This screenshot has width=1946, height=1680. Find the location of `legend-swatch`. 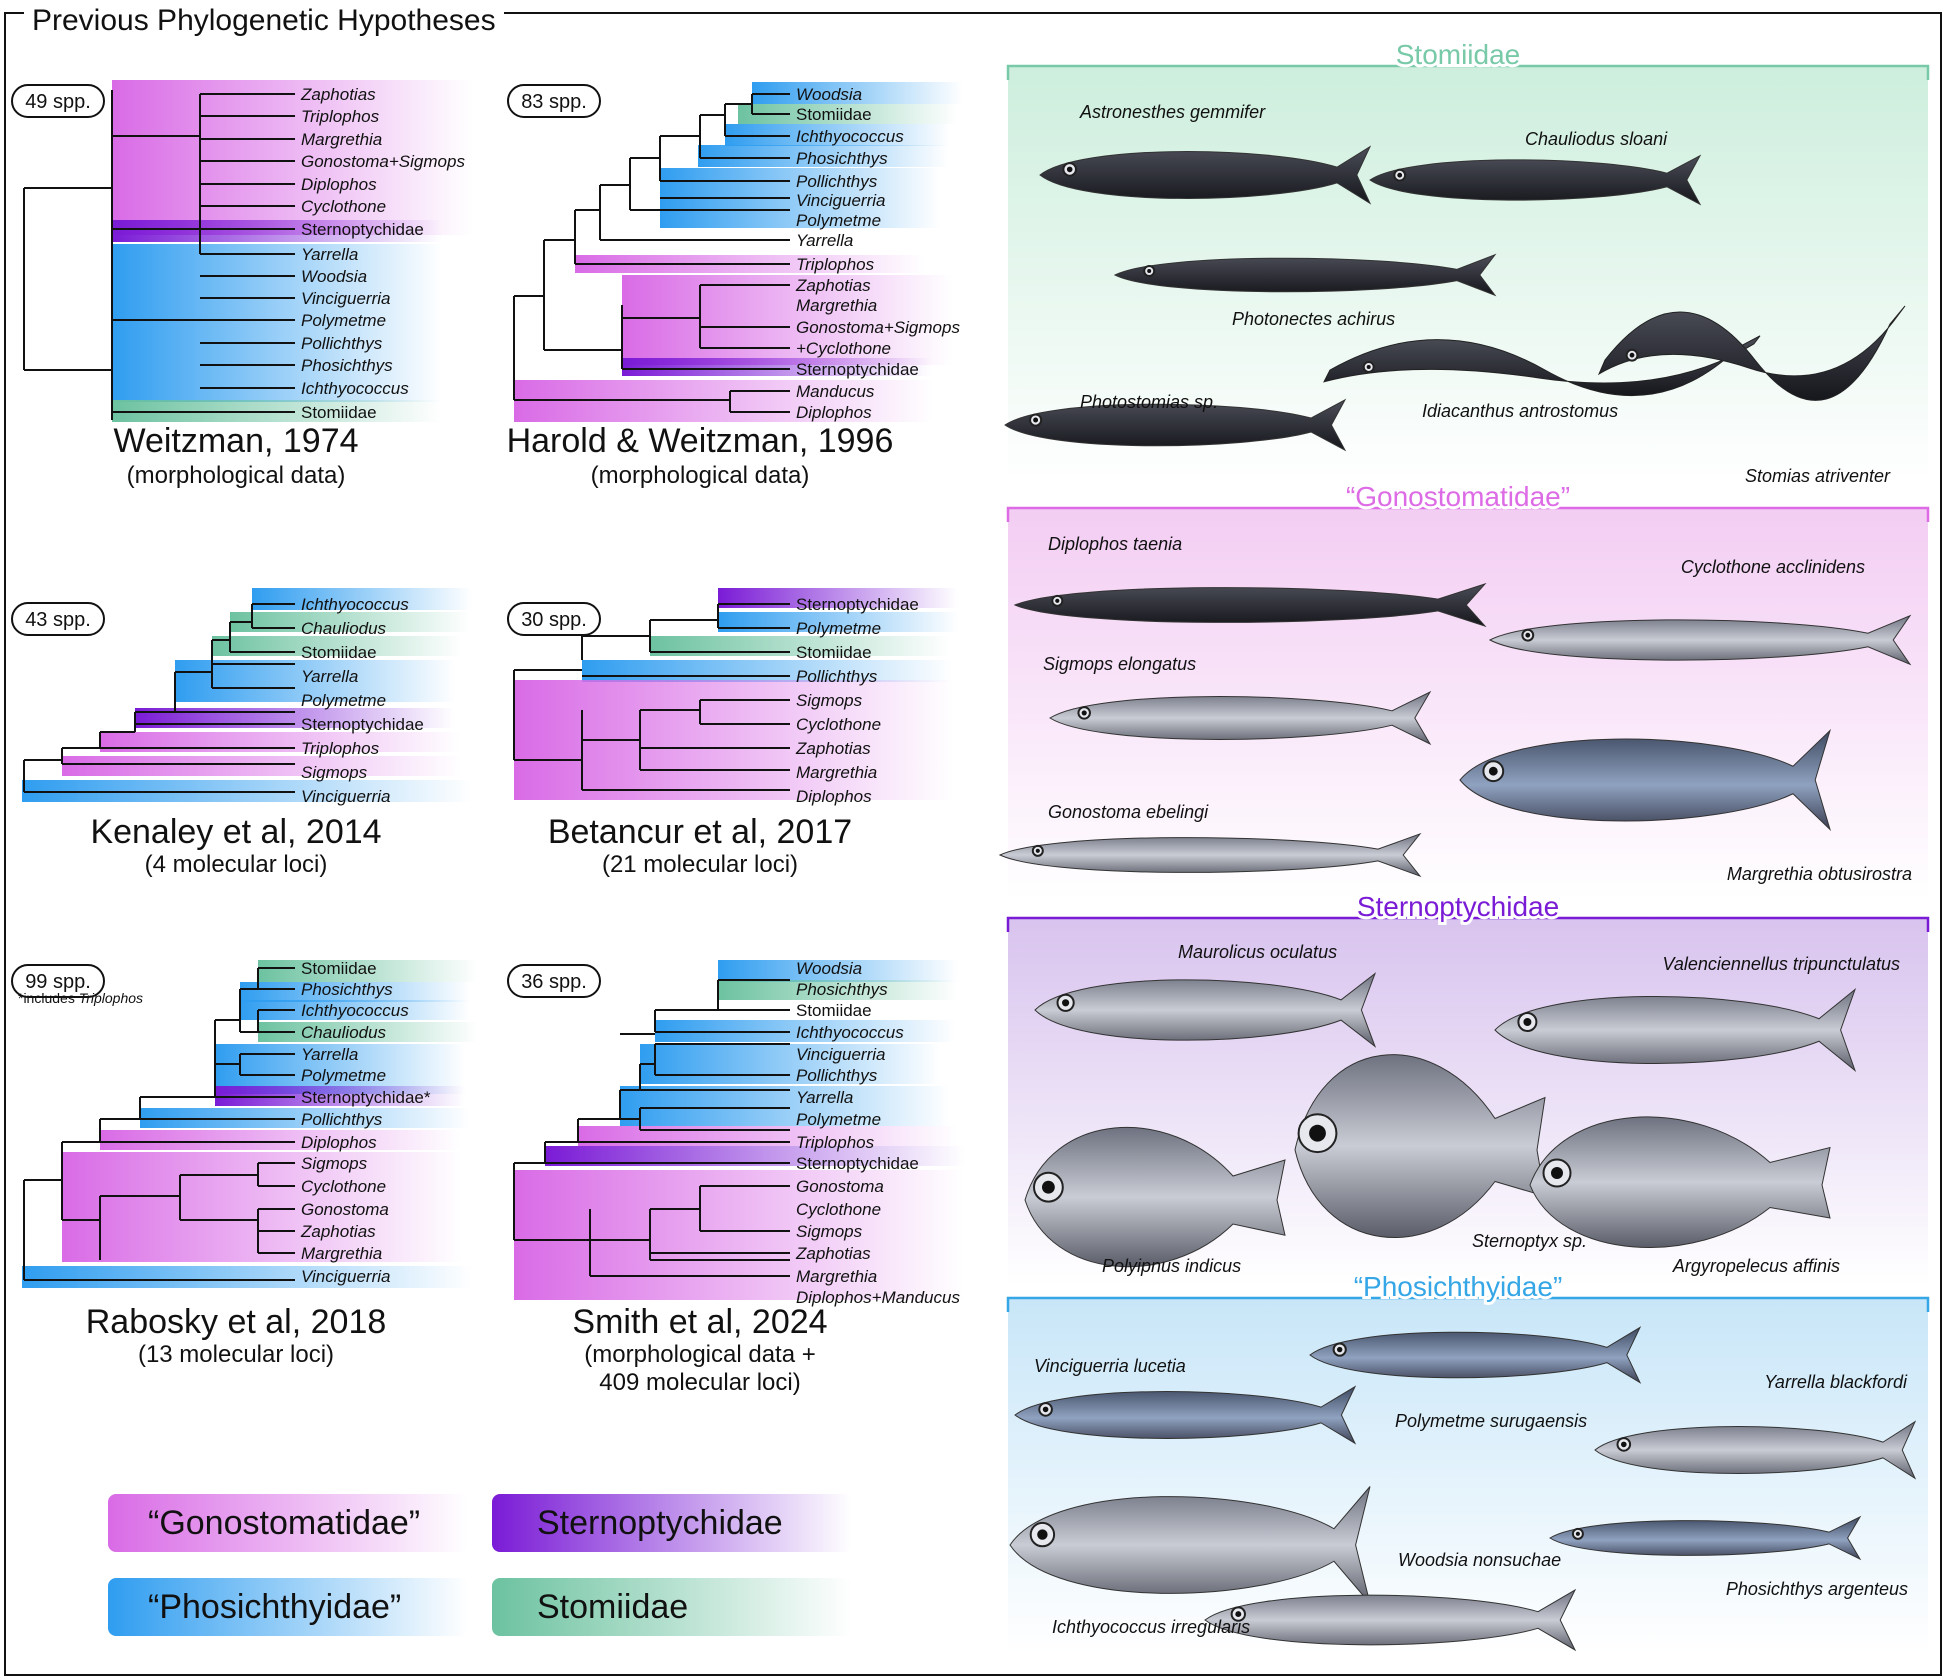

legend-swatch is located at coordinates (288, 1523).